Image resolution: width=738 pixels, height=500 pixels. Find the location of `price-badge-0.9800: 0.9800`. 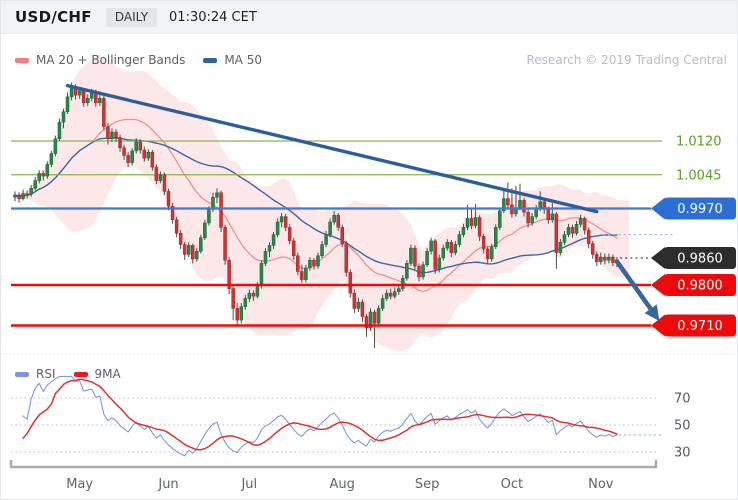

price-badge-0.9800: 0.9800 is located at coordinates (693, 285).